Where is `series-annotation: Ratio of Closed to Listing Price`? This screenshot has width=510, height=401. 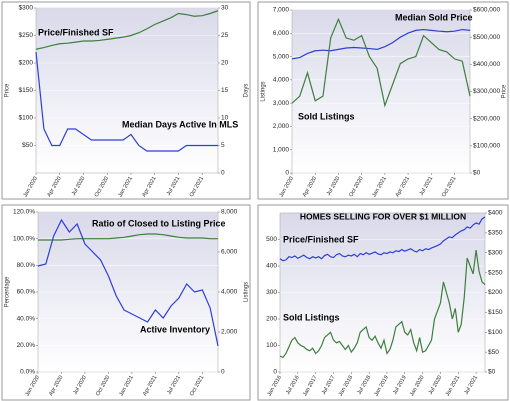 series-annotation: Ratio of Closed to Listing Price is located at coordinates (159, 223).